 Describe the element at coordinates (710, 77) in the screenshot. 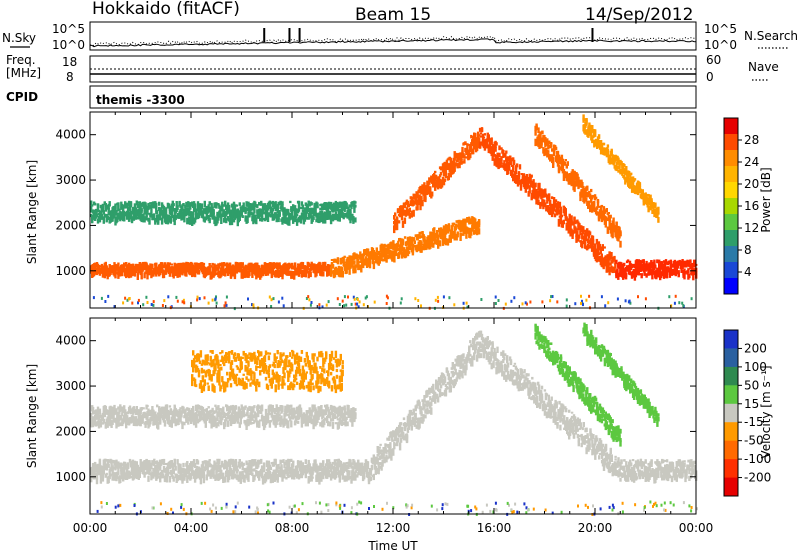

I see `nave-tick-bottom: 0` at that location.